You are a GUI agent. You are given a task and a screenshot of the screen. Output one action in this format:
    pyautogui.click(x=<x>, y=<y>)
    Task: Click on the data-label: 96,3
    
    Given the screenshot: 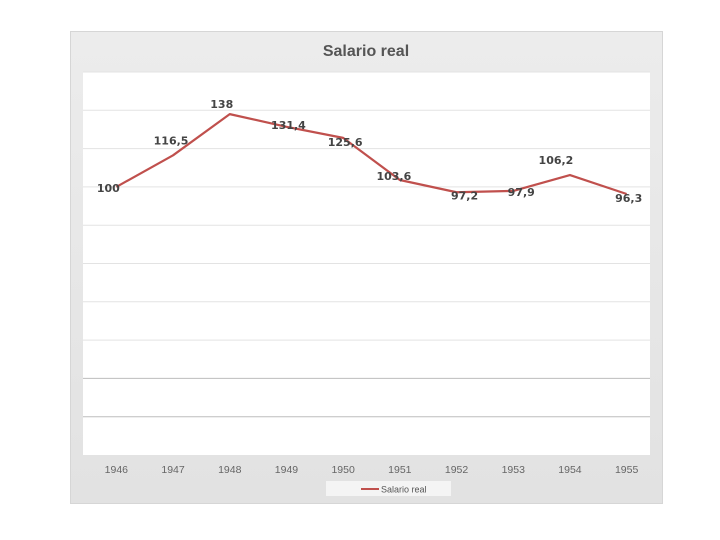 What is the action you would take?
    pyautogui.click(x=628, y=198)
    